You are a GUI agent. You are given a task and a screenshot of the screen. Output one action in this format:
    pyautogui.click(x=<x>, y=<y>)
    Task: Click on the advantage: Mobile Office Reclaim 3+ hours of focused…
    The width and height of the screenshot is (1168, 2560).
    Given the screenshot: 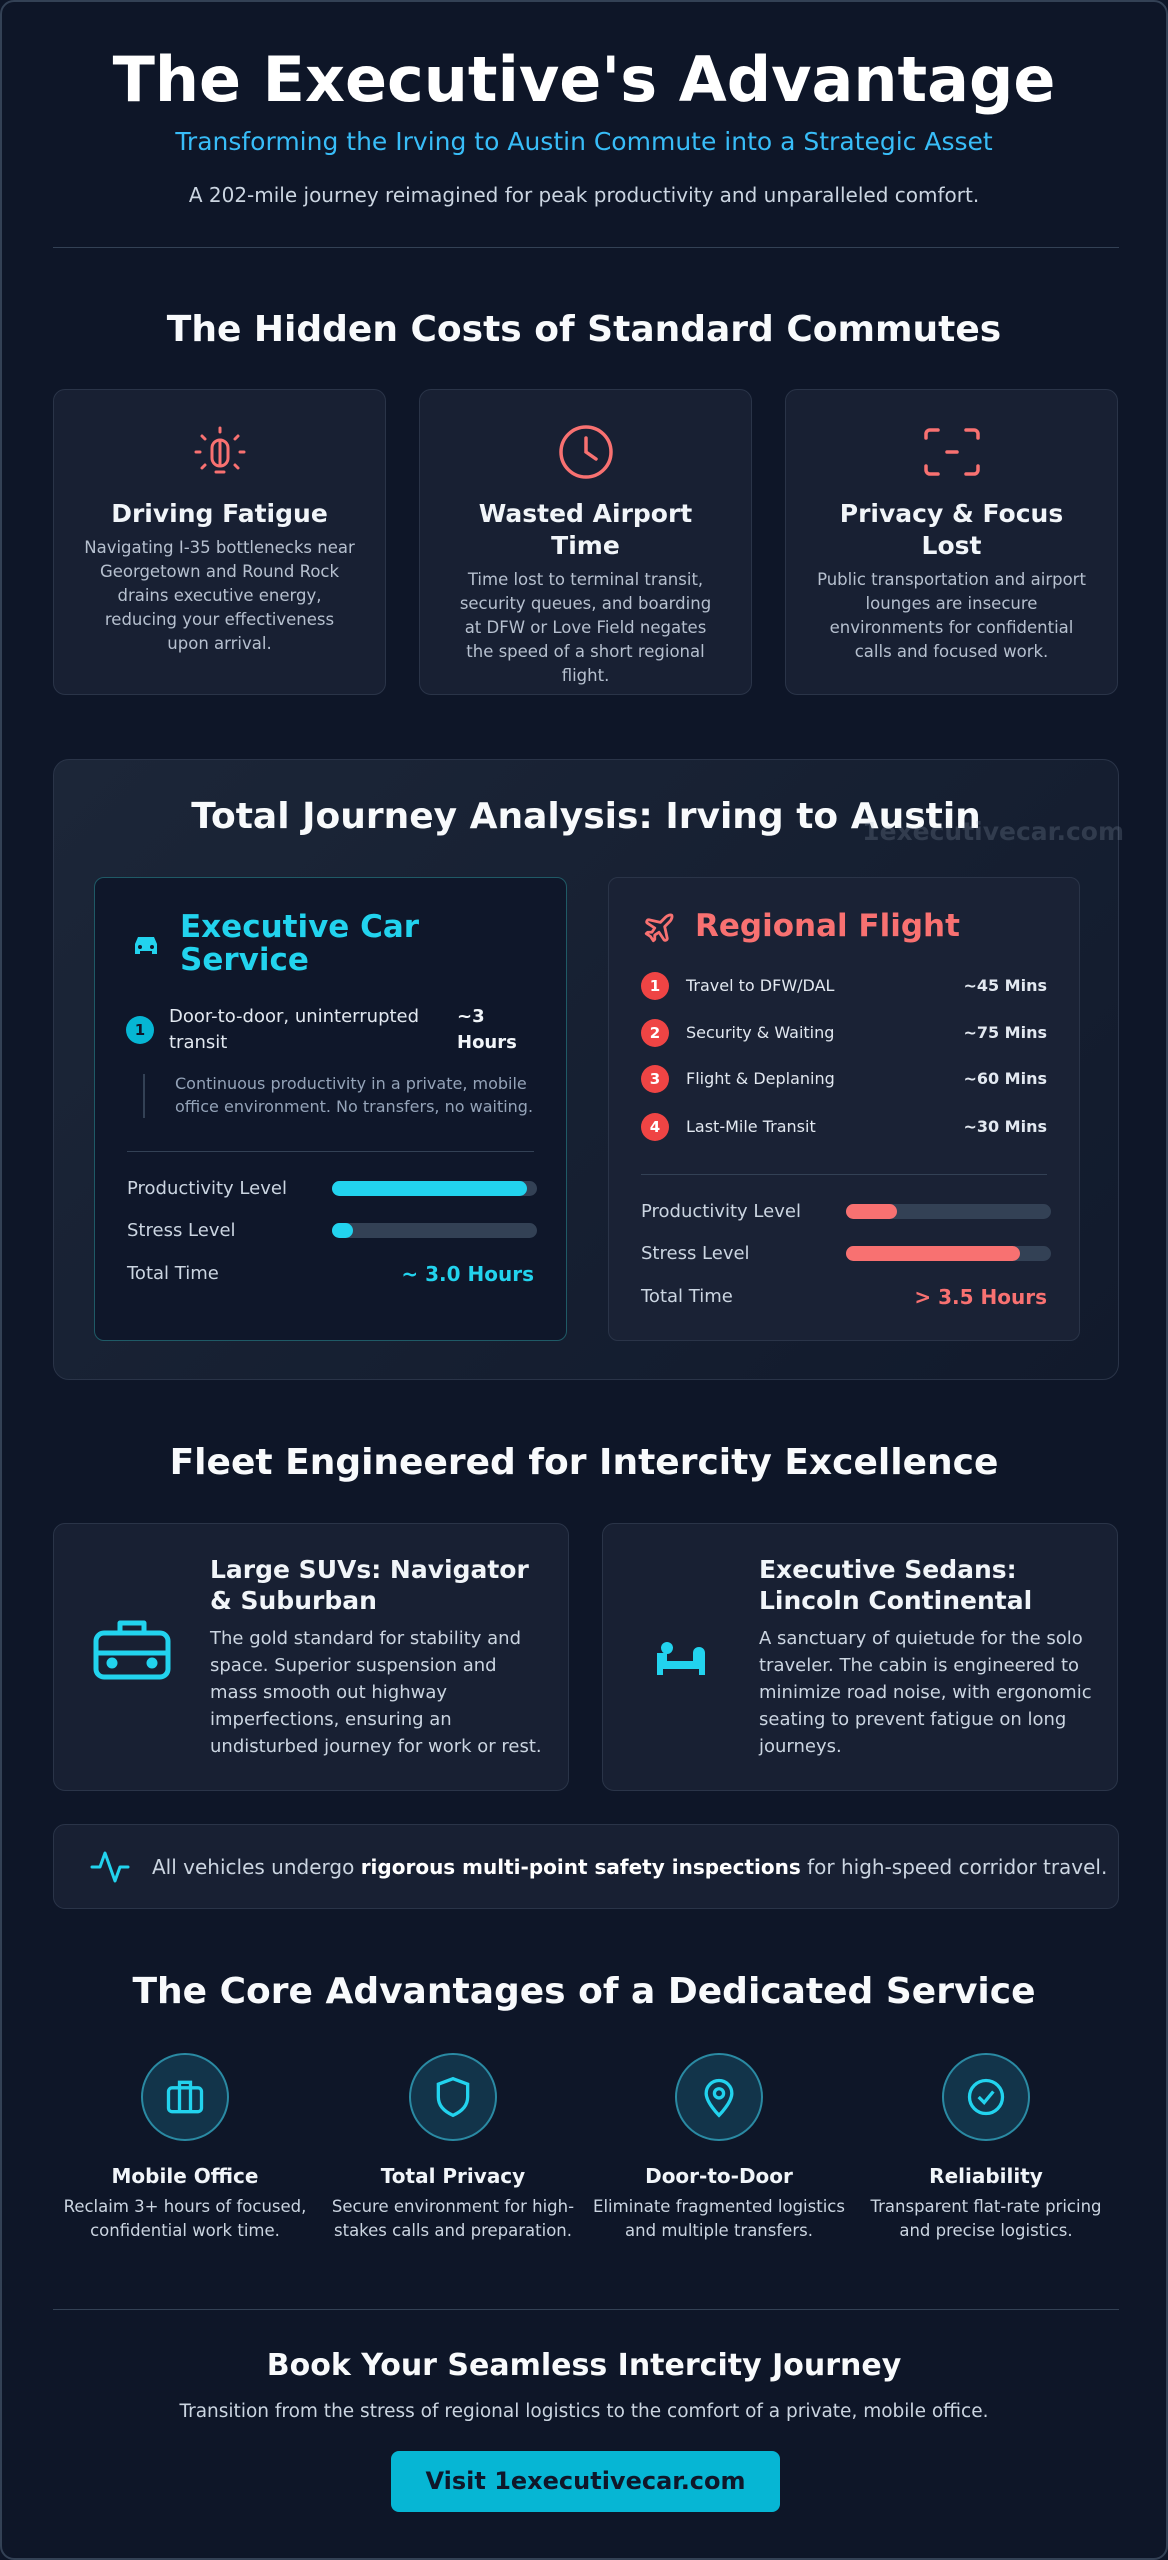 What is the action you would take?
    pyautogui.click(x=185, y=2148)
    